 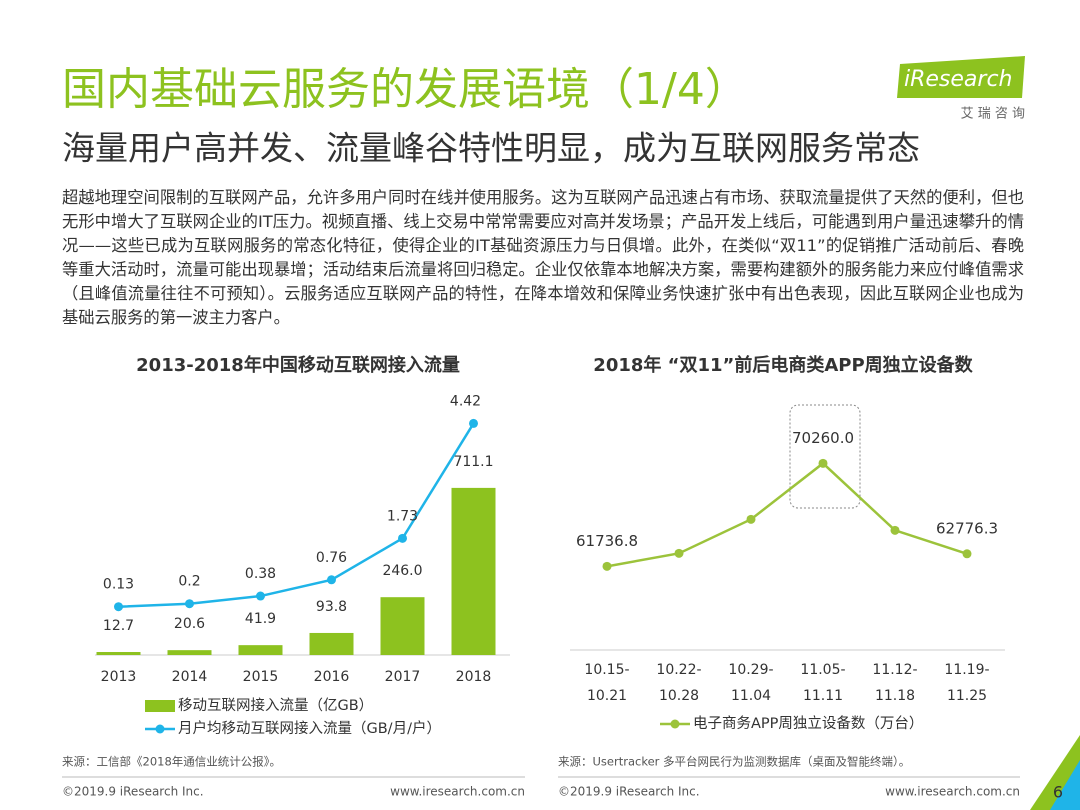 I want to click on highlight-box, so click(x=825, y=456).